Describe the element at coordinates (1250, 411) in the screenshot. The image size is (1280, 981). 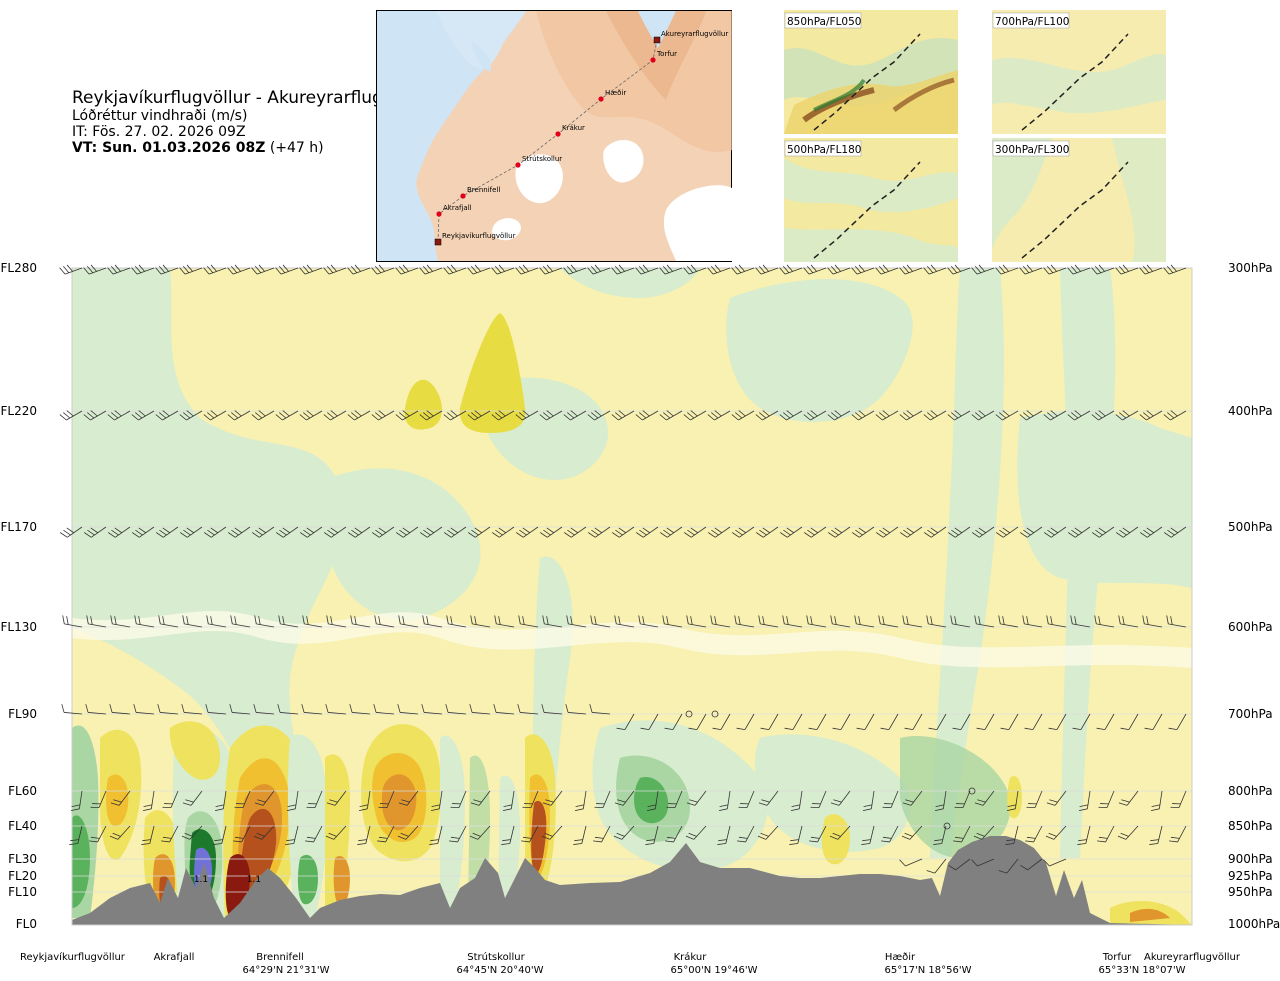
I see `pressure-level-label: 400hPa` at that location.